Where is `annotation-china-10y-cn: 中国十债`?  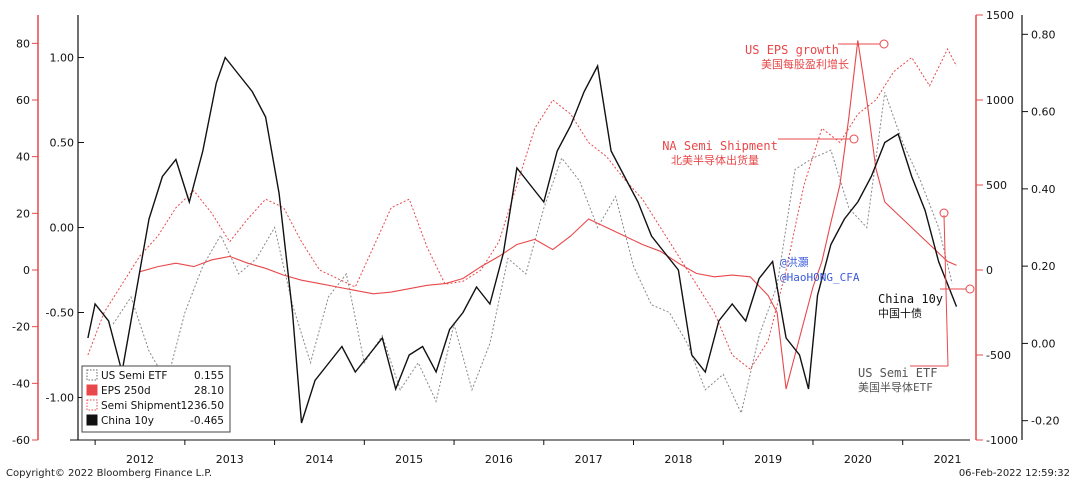 annotation-china-10y-cn: 中国十债 is located at coordinates (900, 313).